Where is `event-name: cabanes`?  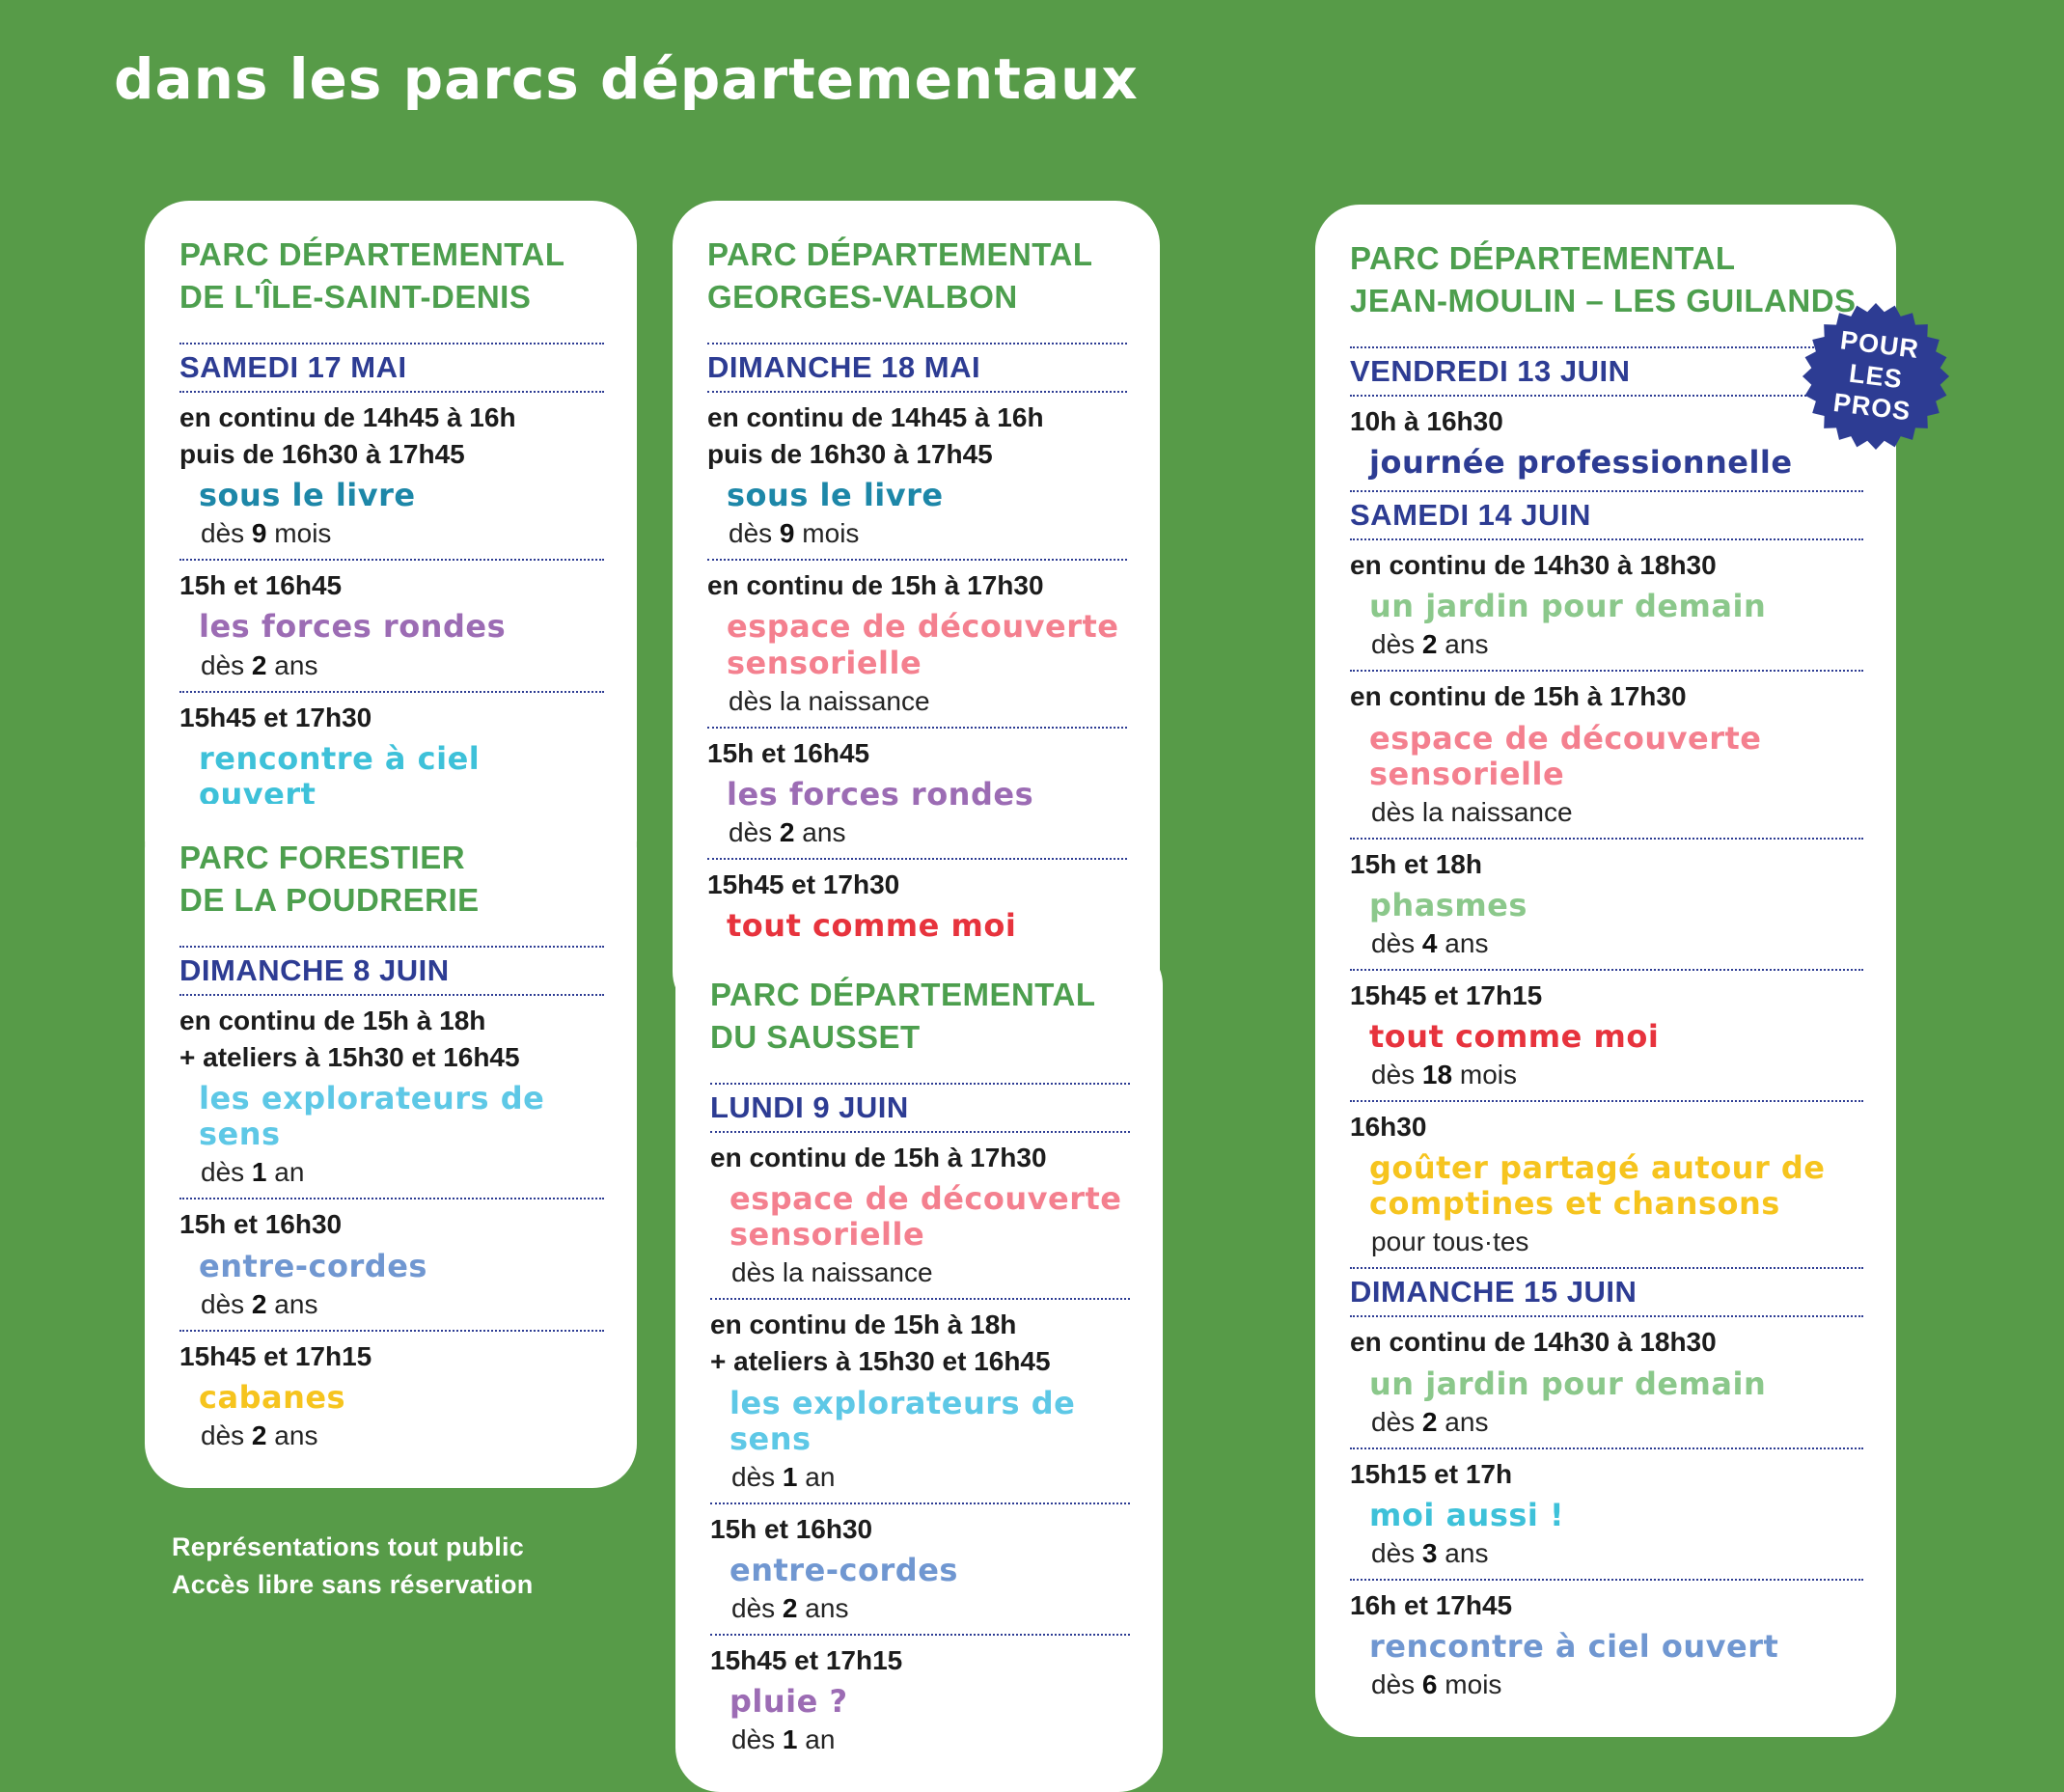 event-name: cabanes is located at coordinates (272, 1397).